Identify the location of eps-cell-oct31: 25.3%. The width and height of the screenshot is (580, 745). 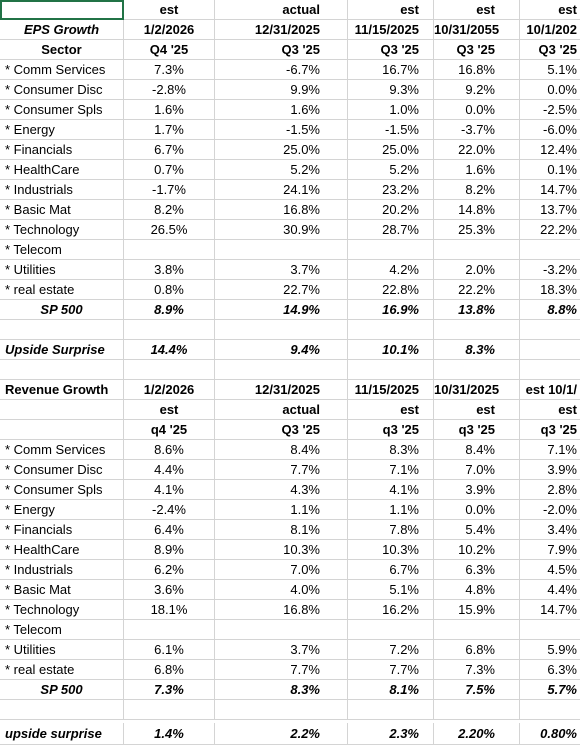
(477, 230).